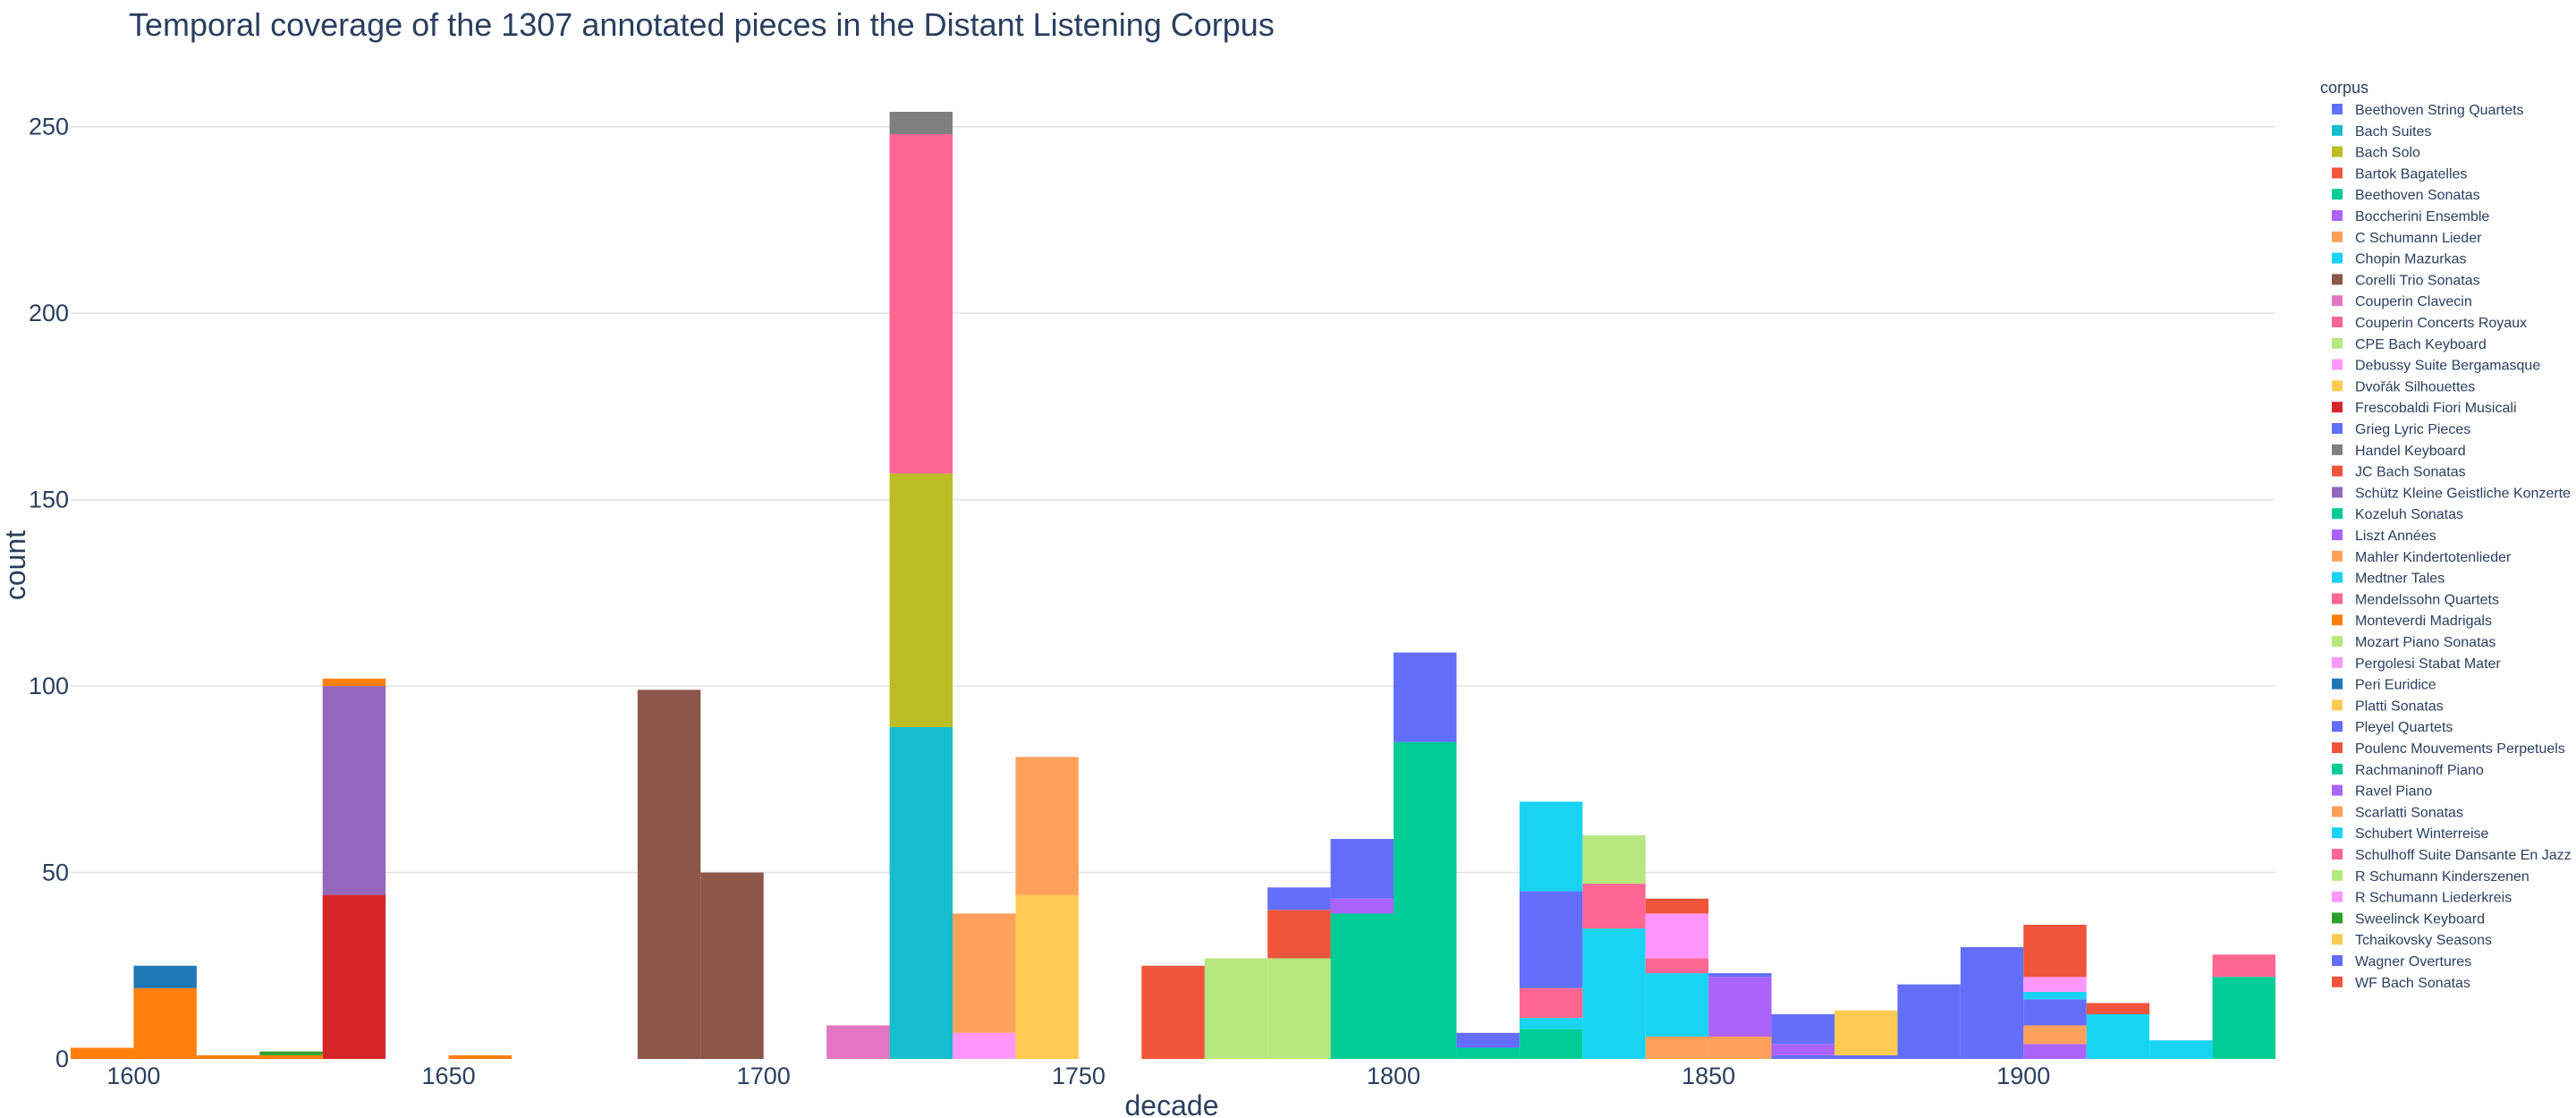  What do you see at coordinates (2418, 238) in the screenshot?
I see `legend-item-c-schumann-lieder: C Schumann Lieder` at bounding box center [2418, 238].